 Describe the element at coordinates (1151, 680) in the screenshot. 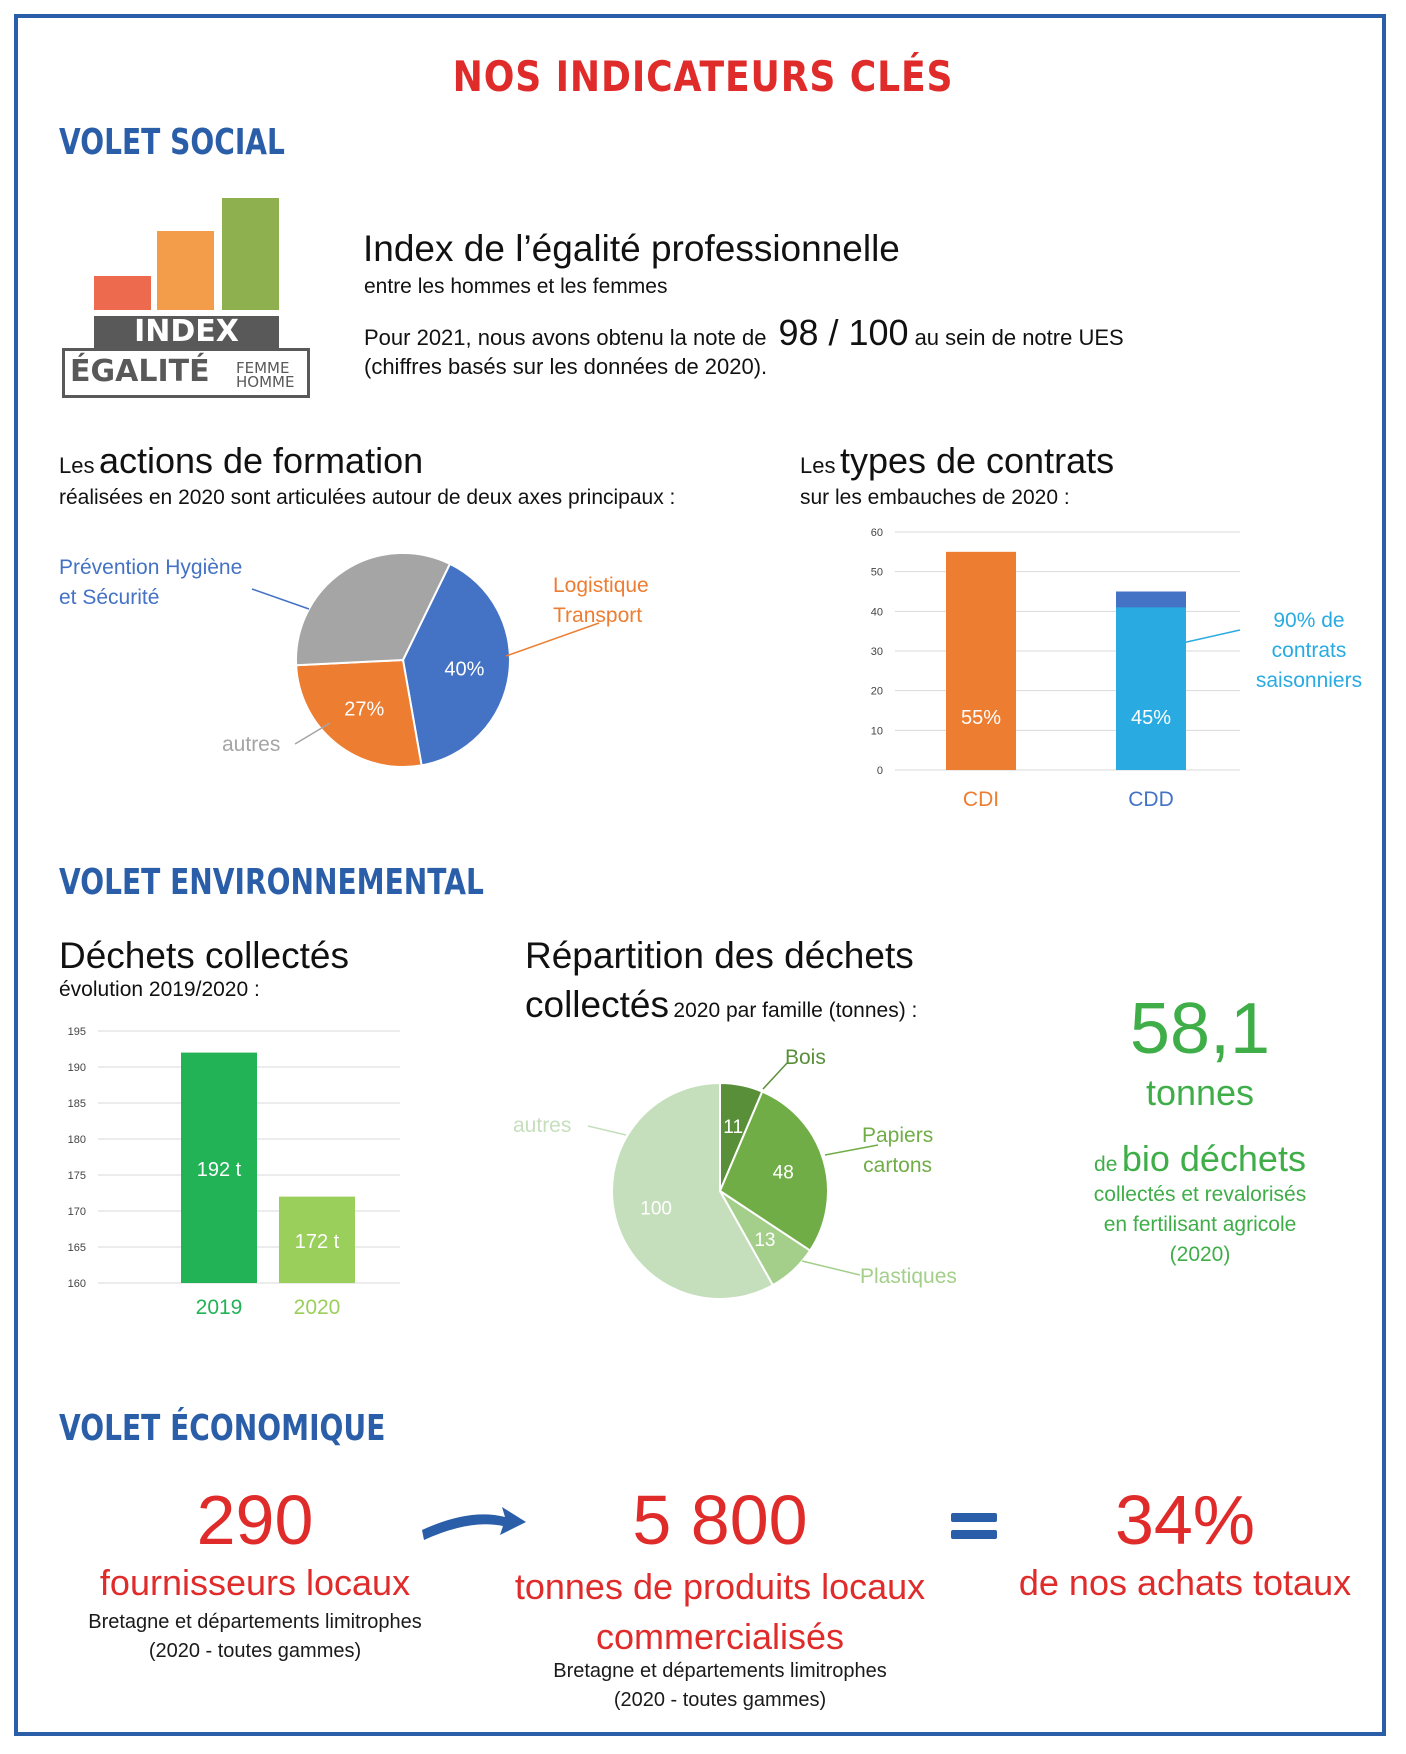

I see `bar-cdd` at that location.